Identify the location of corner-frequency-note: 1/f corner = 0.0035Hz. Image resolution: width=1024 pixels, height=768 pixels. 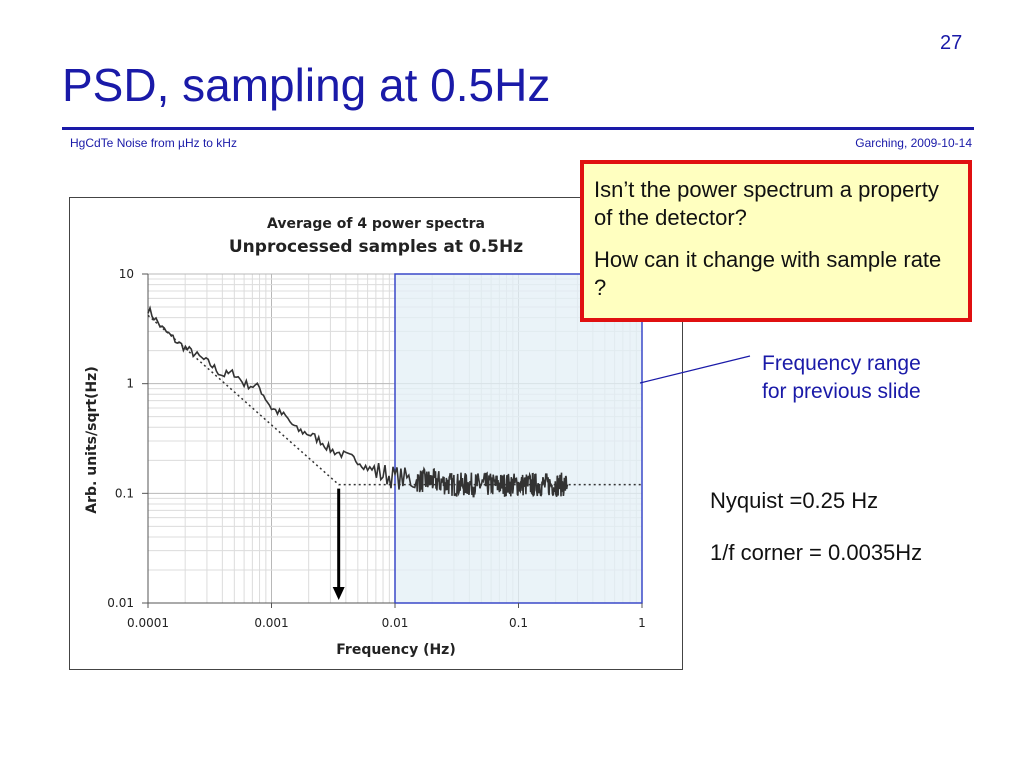
(816, 552).